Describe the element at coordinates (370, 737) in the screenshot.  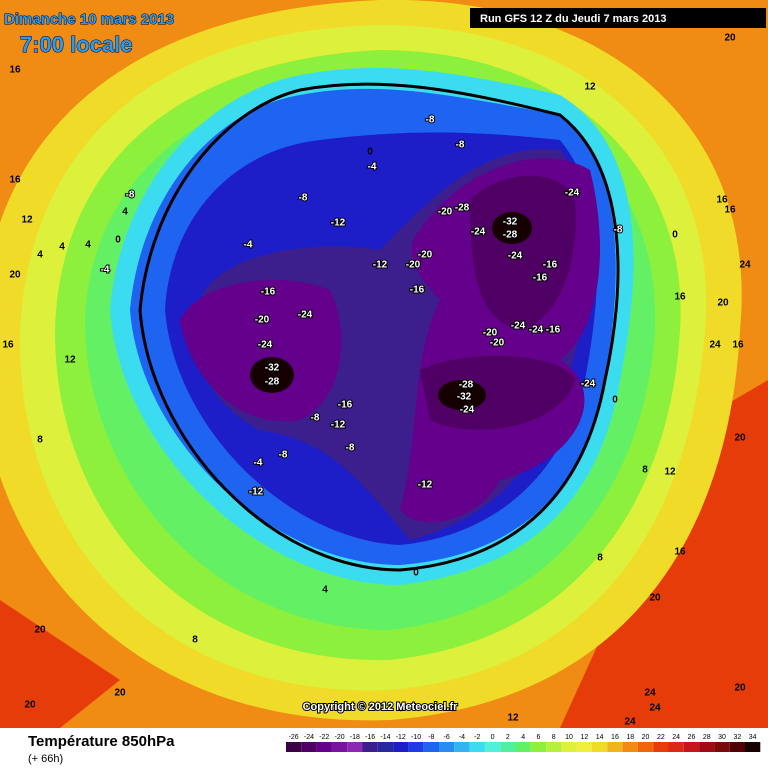
I see `colorbar-label: -16` at that location.